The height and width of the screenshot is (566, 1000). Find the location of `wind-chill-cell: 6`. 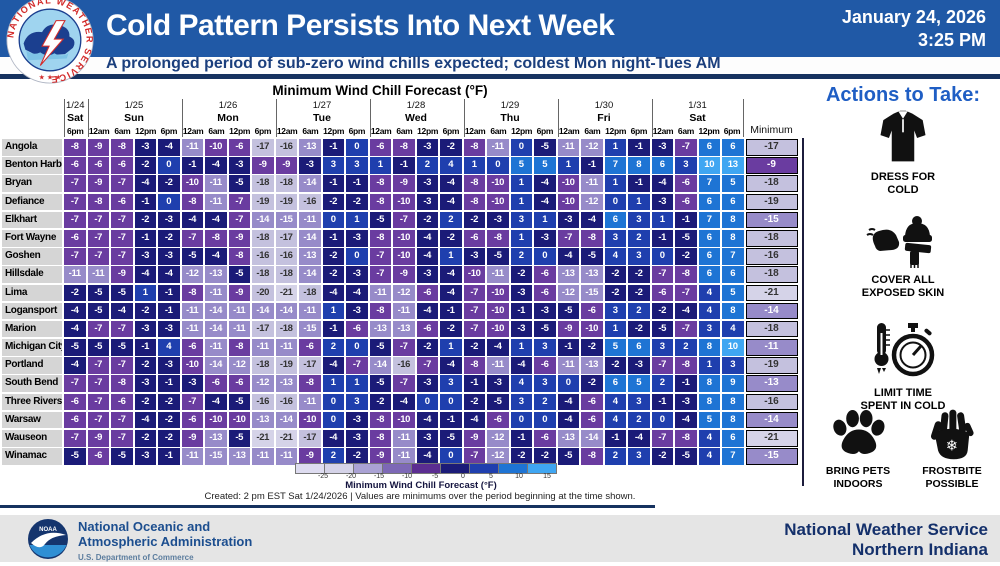

wind-chill-cell: 6 is located at coordinates (709, 238).